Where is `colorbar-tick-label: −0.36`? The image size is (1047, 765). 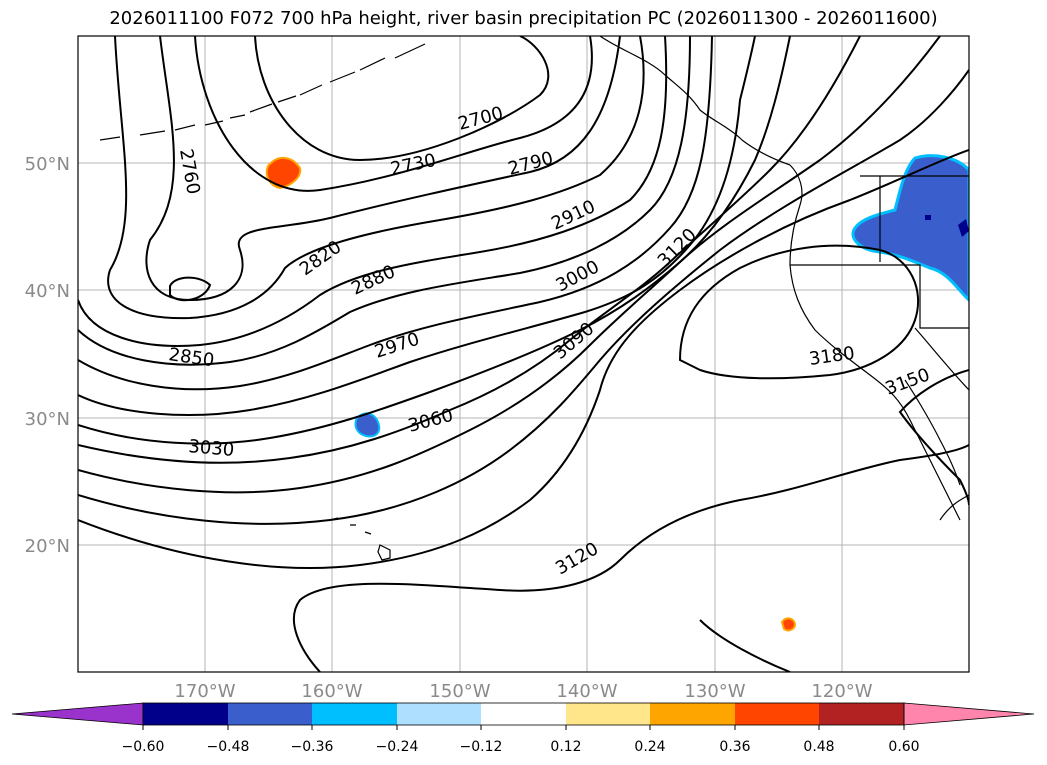 colorbar-tick-label: −0.36 is located at coordinates (312, 747).